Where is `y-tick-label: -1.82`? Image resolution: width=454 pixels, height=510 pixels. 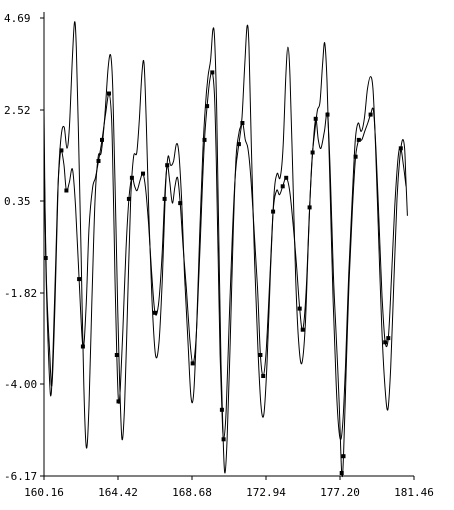
y-tick-label: -1.82 is located at coordinates (20, 293).